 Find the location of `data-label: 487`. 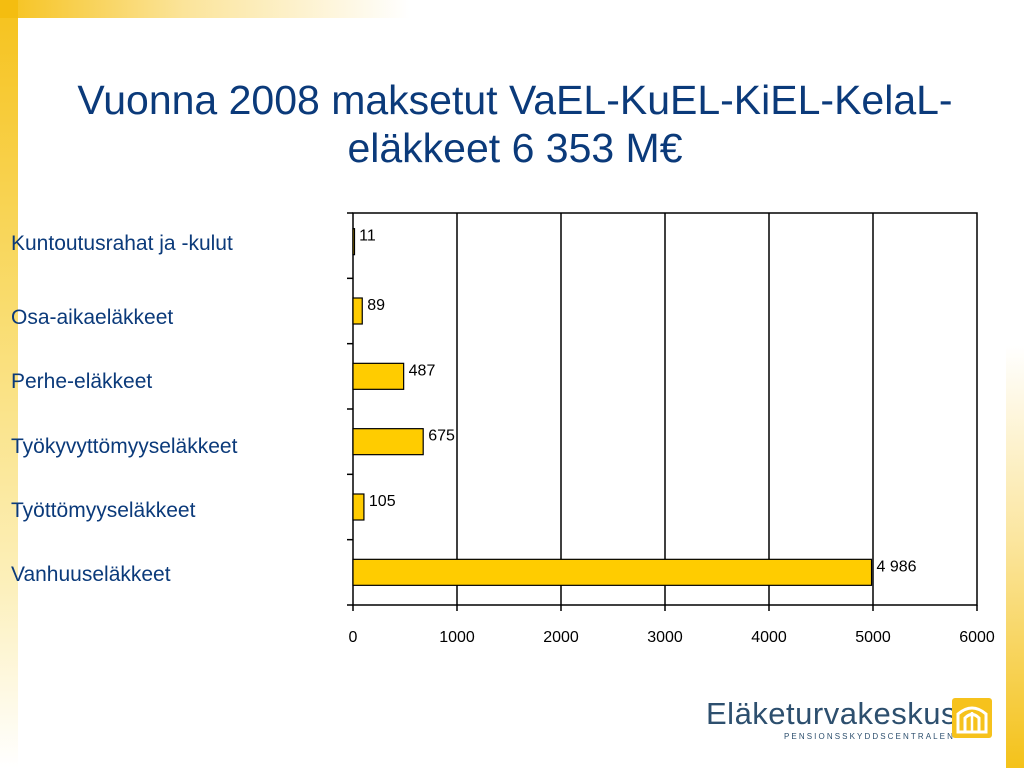

data-label: 487 is located at coordinates (422, 370).